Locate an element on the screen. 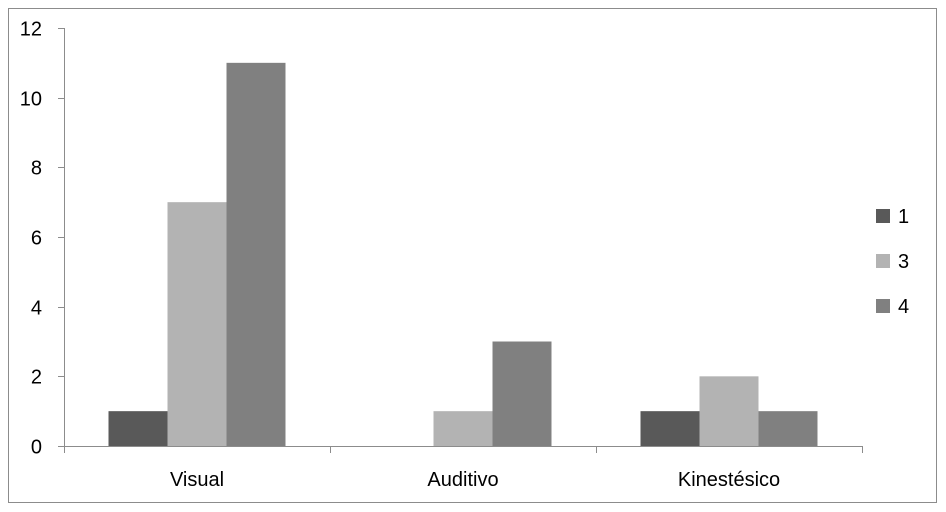 This screenshot has height=512, width=946. y-tick-label: 6 is located at coordinates (36, 239).